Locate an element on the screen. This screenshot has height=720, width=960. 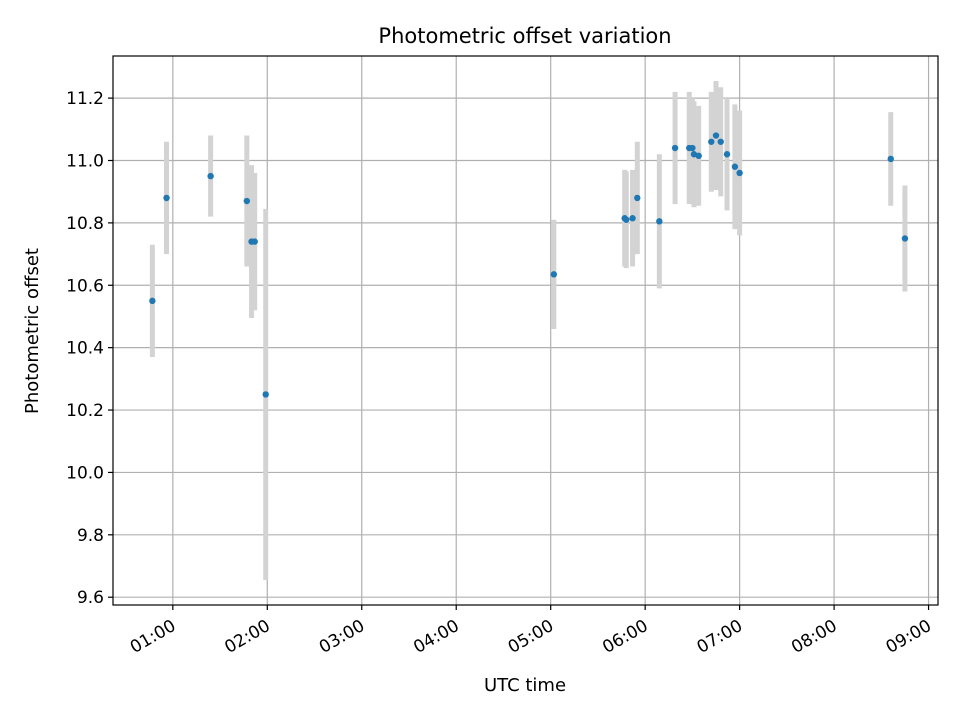
y-tick-label: 11.0 is located at coordinates (85, 161).